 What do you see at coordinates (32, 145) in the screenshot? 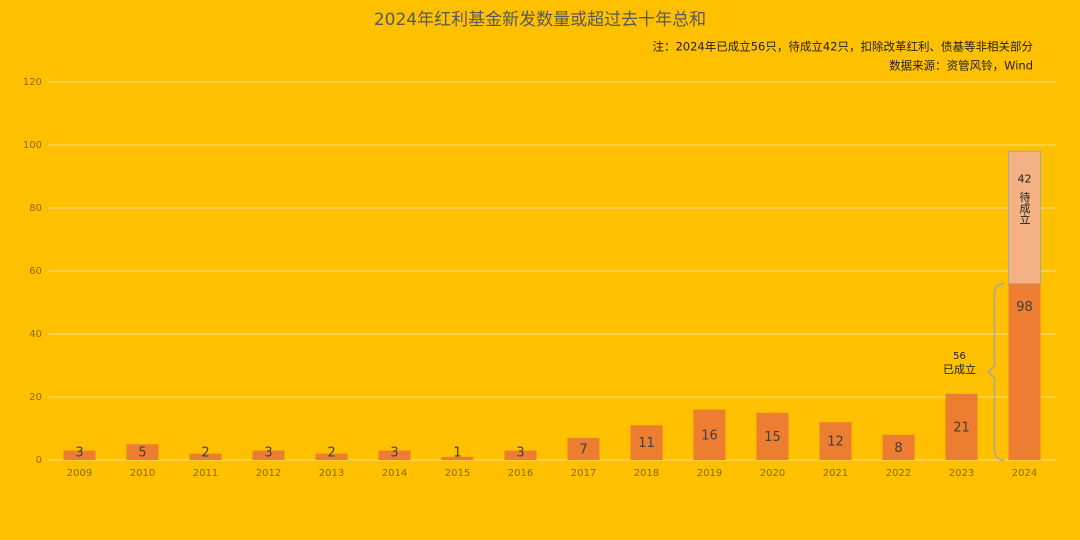
I see `y-tick-label: 100` at bounding box center [32, 145].